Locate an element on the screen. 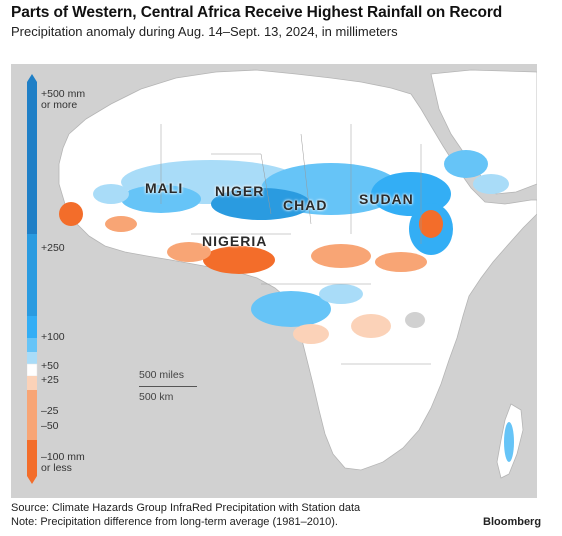 The height and width of the screenshot is (536, 562). legend-seg-zero is located at coordinates (32, 370).